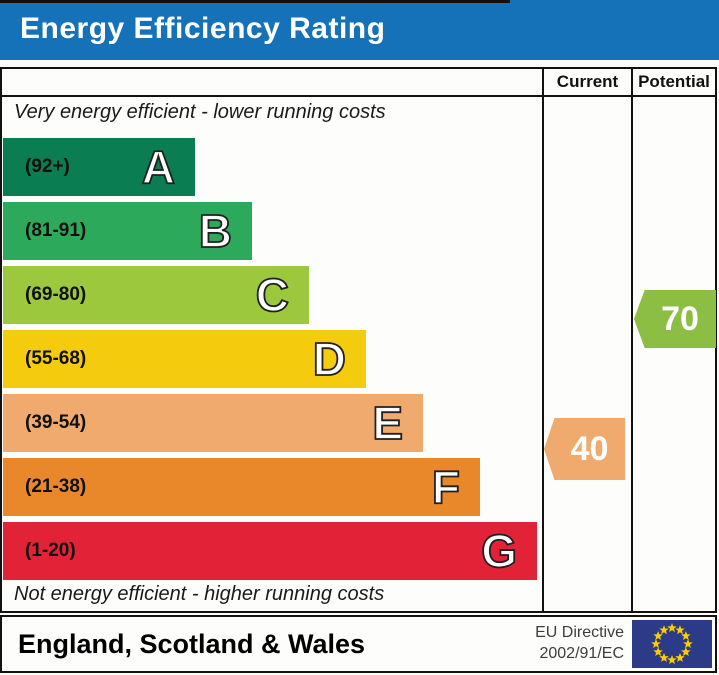 The width and height of the screenshot is (719, 675). I want to click on band-letter: B, so click(215, 231).